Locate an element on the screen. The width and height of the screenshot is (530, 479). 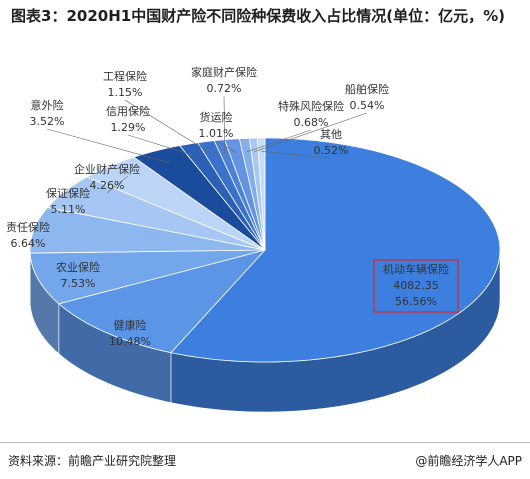
value-label: 0.68% is located at coordinates (311, 122).